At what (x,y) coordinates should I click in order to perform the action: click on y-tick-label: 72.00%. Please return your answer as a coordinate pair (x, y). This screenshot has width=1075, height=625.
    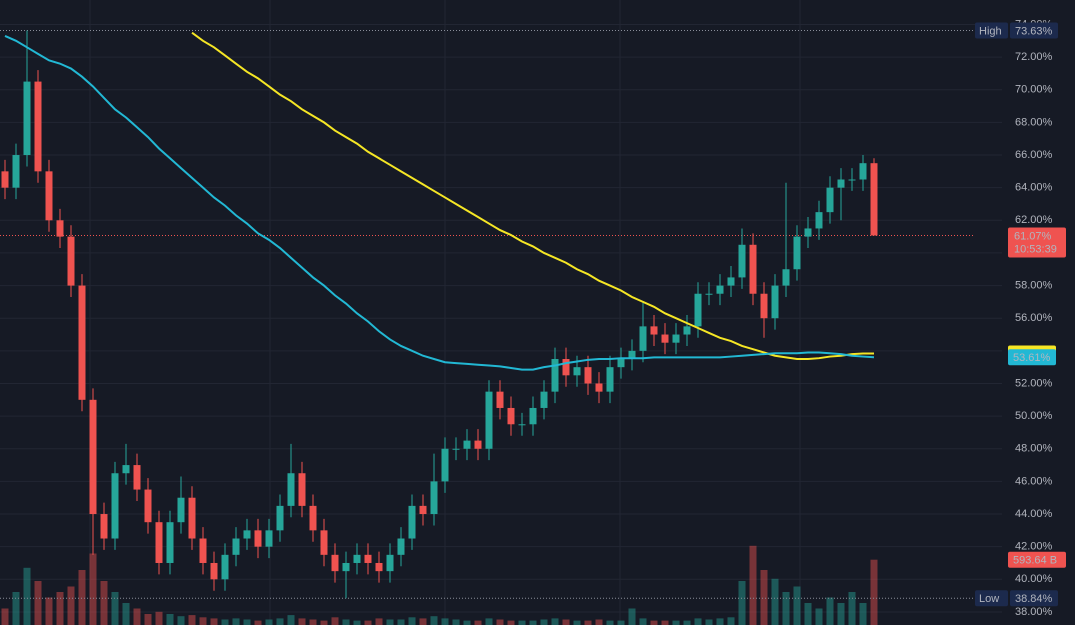
    Looking at the image, I should click on (1034, 57).